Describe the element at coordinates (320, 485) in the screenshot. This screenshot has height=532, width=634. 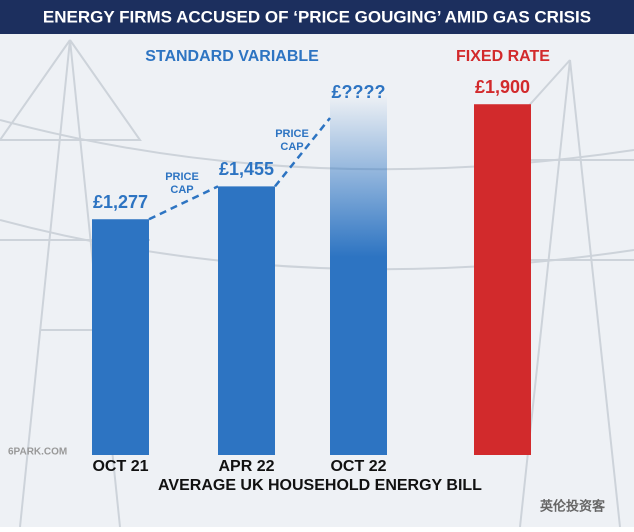
I see `x-axis-label: AVERAGE UK HOUSEHOLD ENERGY BILL` at that location.